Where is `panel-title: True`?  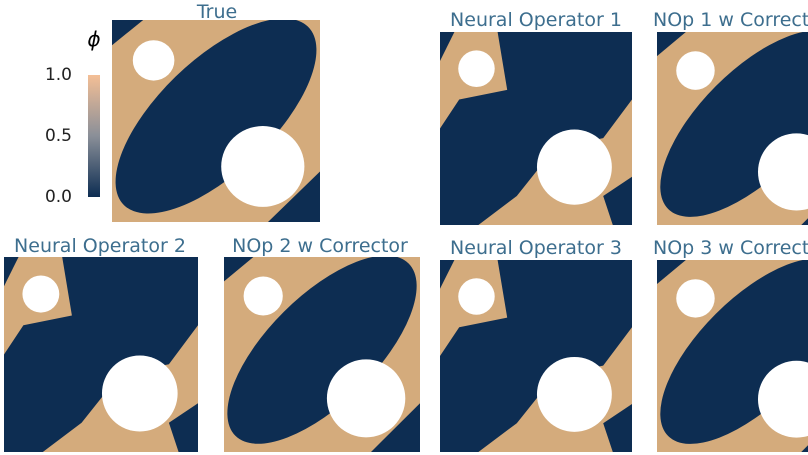 panel-title: True is located at coordinates (216, 12).